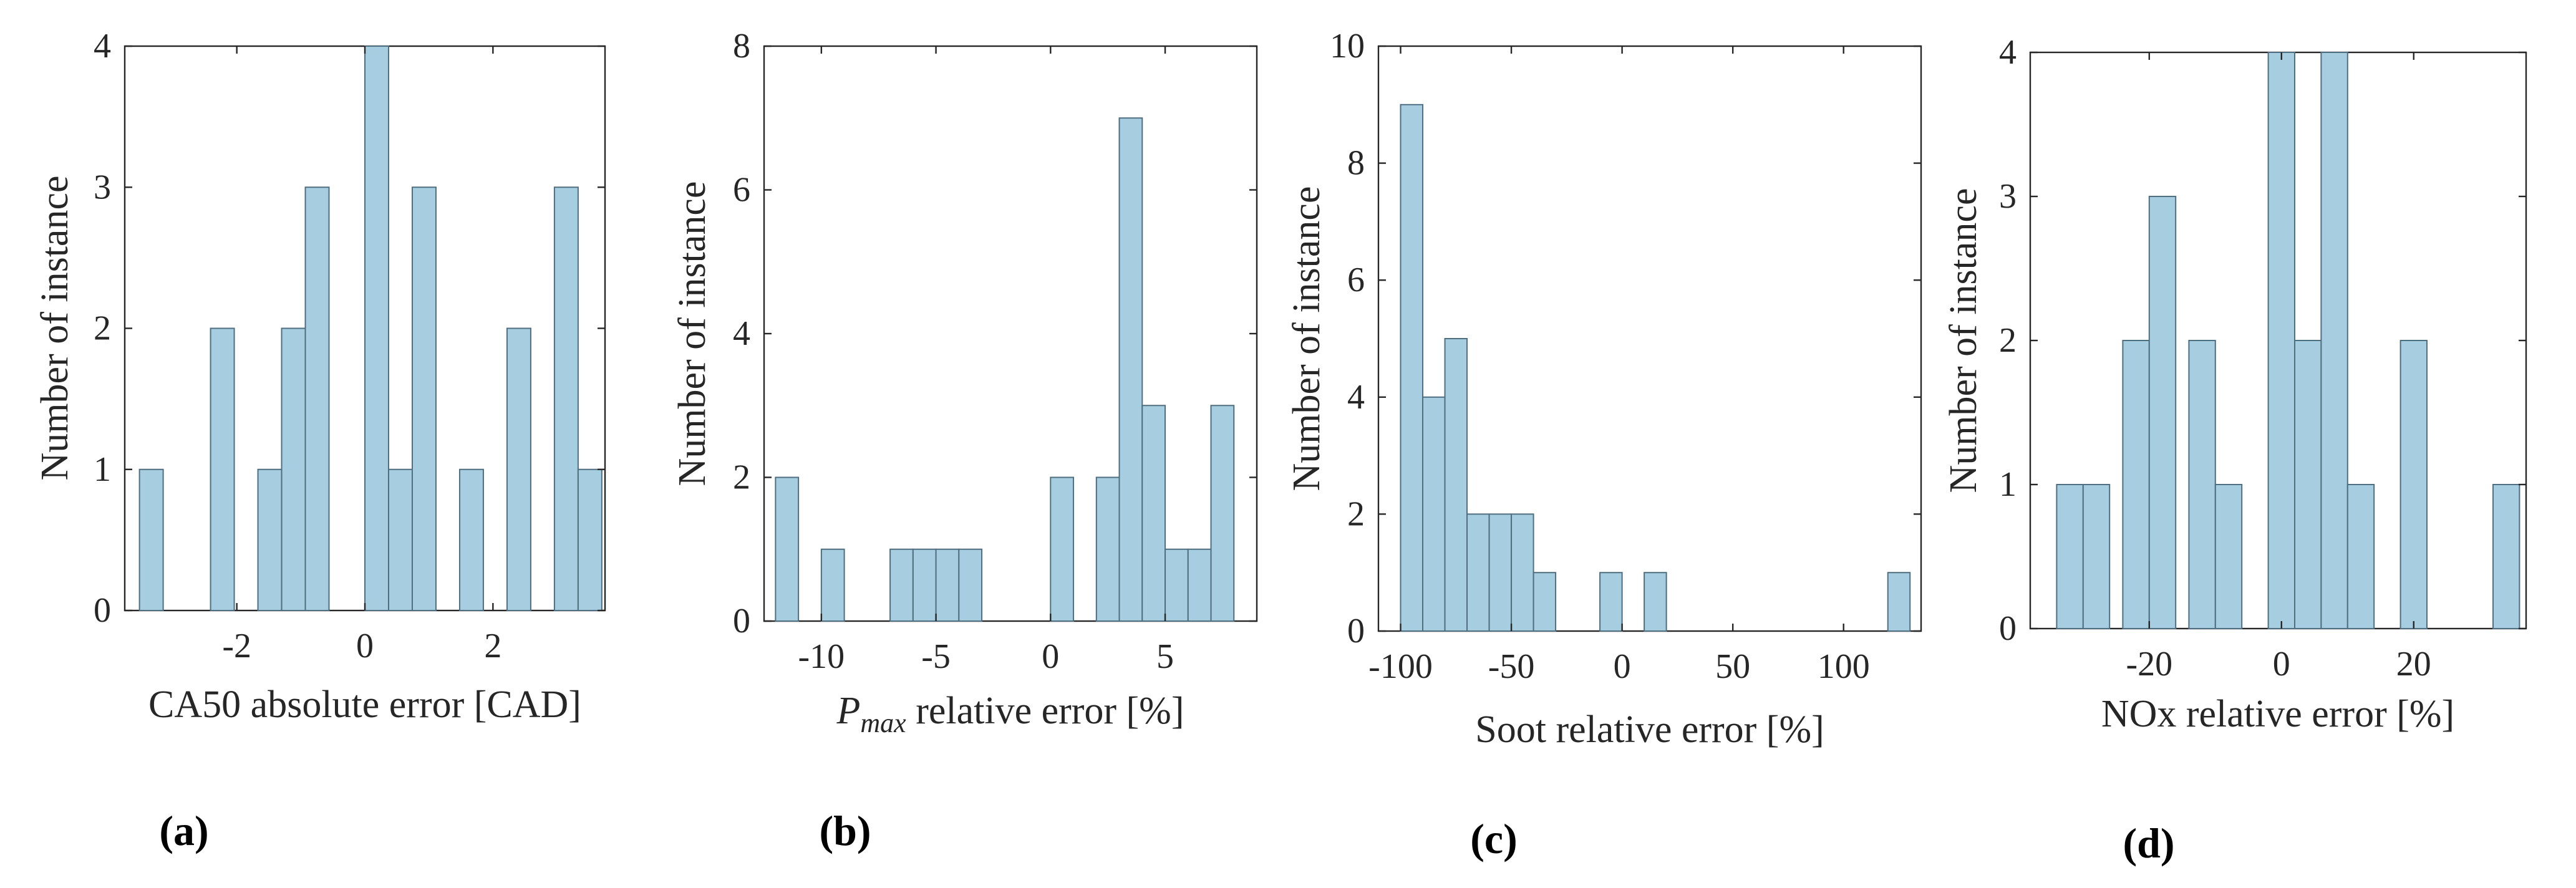  I want to click on x-tick-label-a: 0, so click(365, 646).